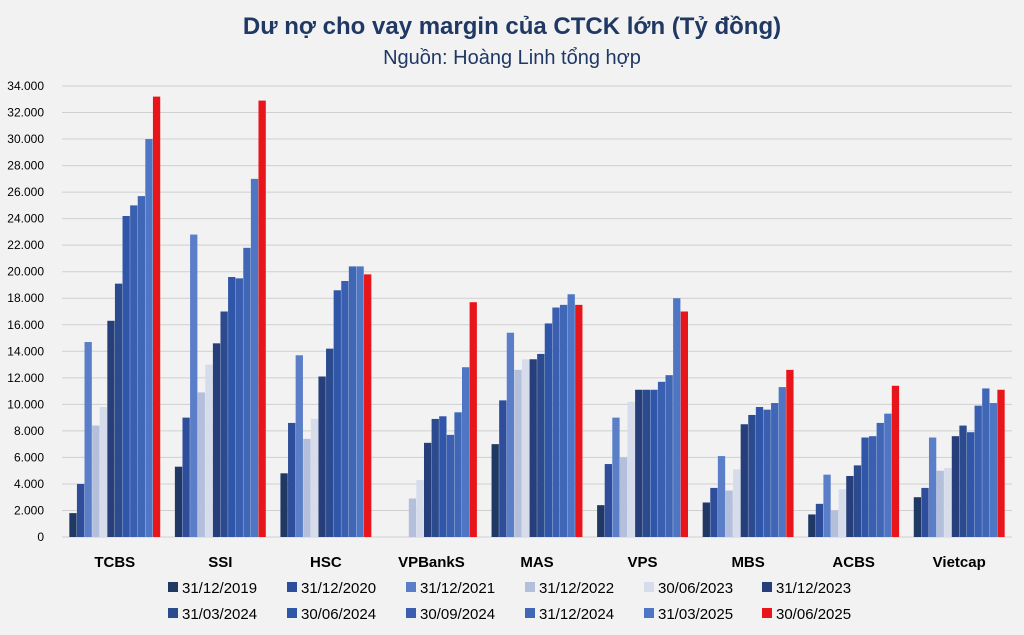 This screenshot has width=1024, height=635. What do you see at coordinates (114, 562) in the screenshot?
I see `x-tick-label: TCBS` at bounding box center [114, 562].